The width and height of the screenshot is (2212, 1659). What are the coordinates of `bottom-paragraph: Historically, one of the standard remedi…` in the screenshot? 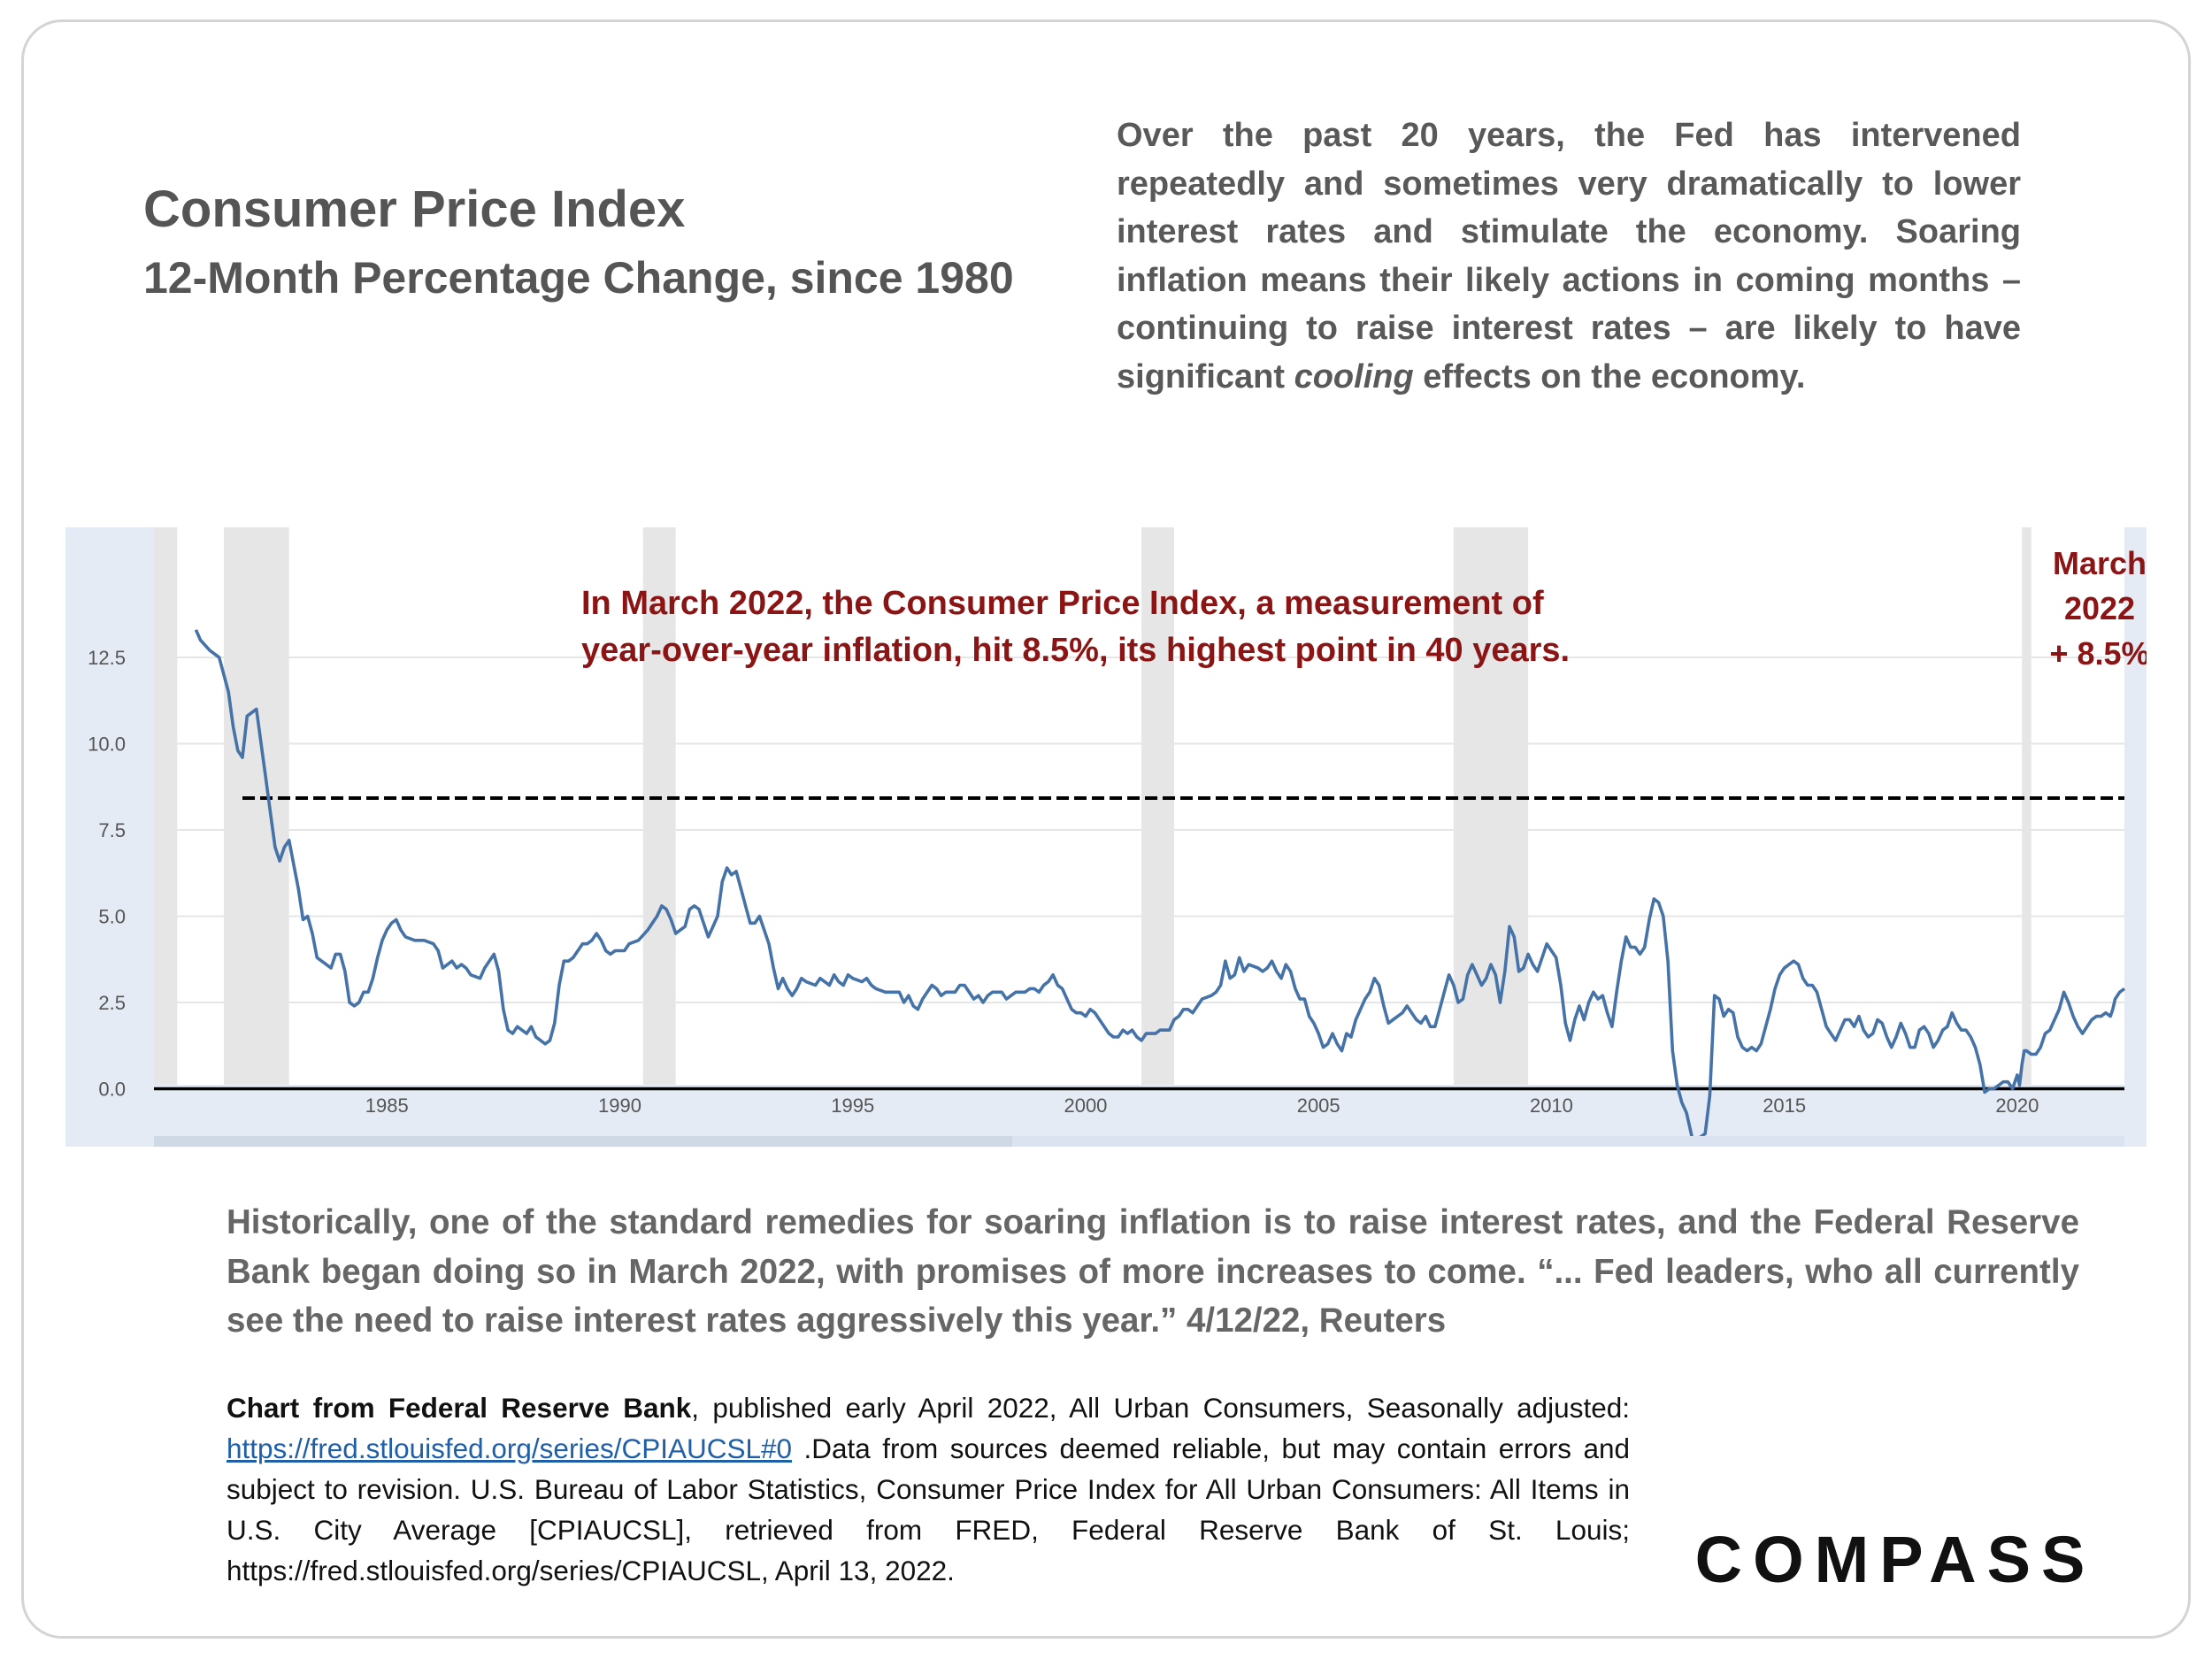 It's located at (1153, 1272).